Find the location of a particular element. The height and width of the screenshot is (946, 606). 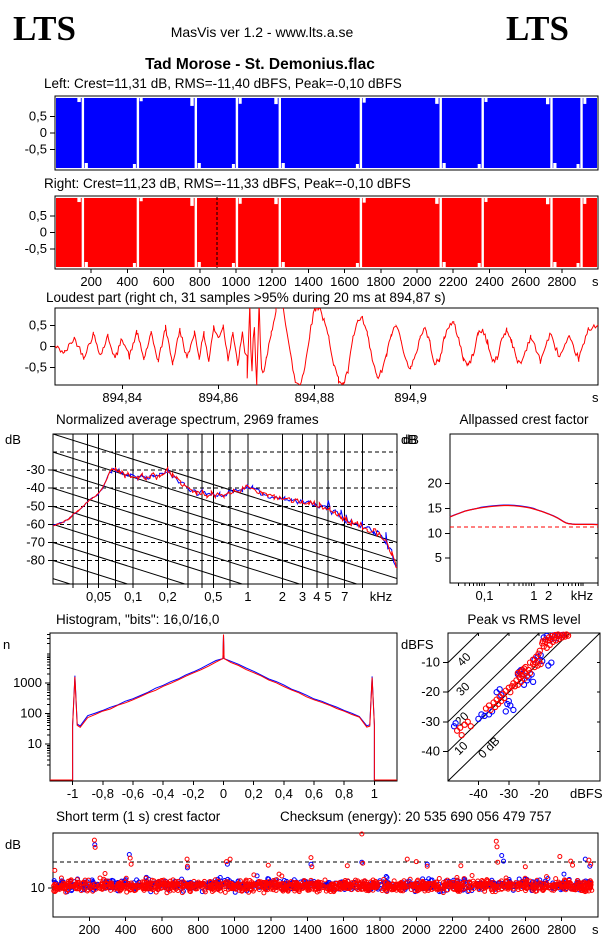

svg-text: 894,84 is located at coordinates (122, 397).